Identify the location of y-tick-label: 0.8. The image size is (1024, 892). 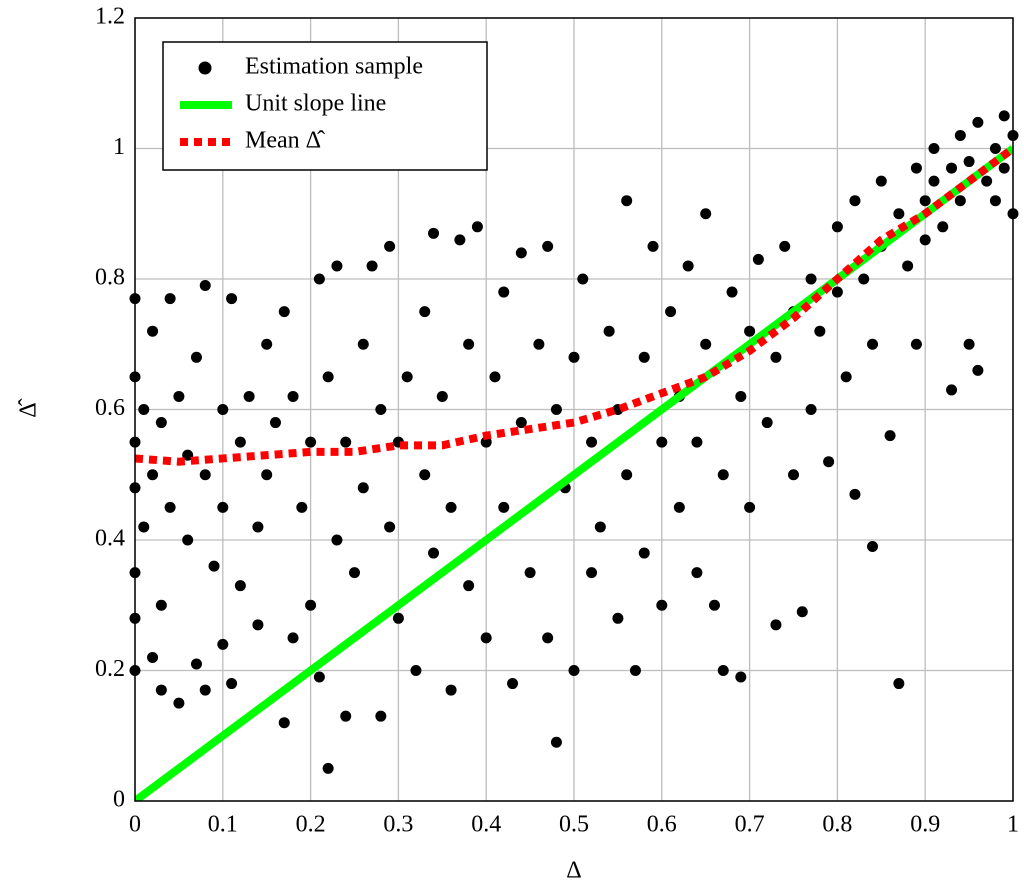
(110, 278).